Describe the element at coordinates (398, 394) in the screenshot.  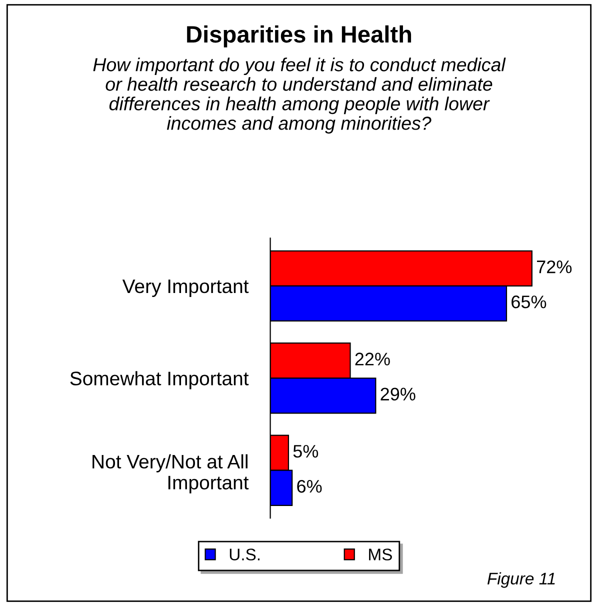
I see `data-label: 29%` at that location.